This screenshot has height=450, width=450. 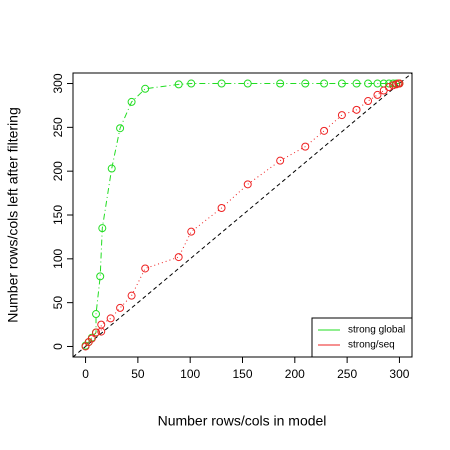 I want to click on x-tick-label: 250, so click(x=347, y=374).